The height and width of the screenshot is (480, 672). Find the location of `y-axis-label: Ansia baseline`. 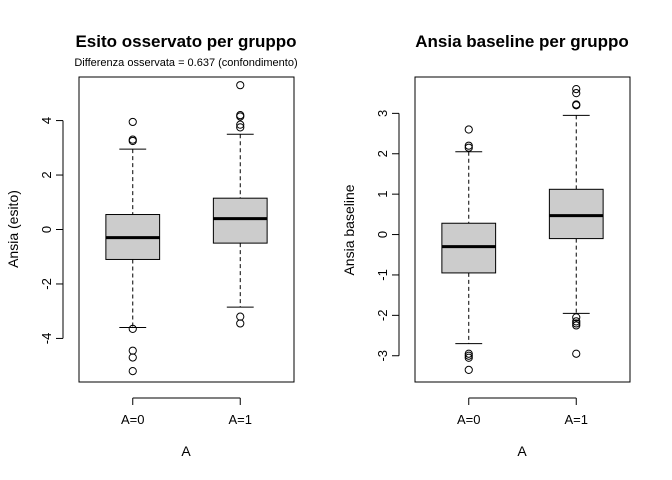

y-axis-label: Ansia baseline is located at coordinates (349, 229).